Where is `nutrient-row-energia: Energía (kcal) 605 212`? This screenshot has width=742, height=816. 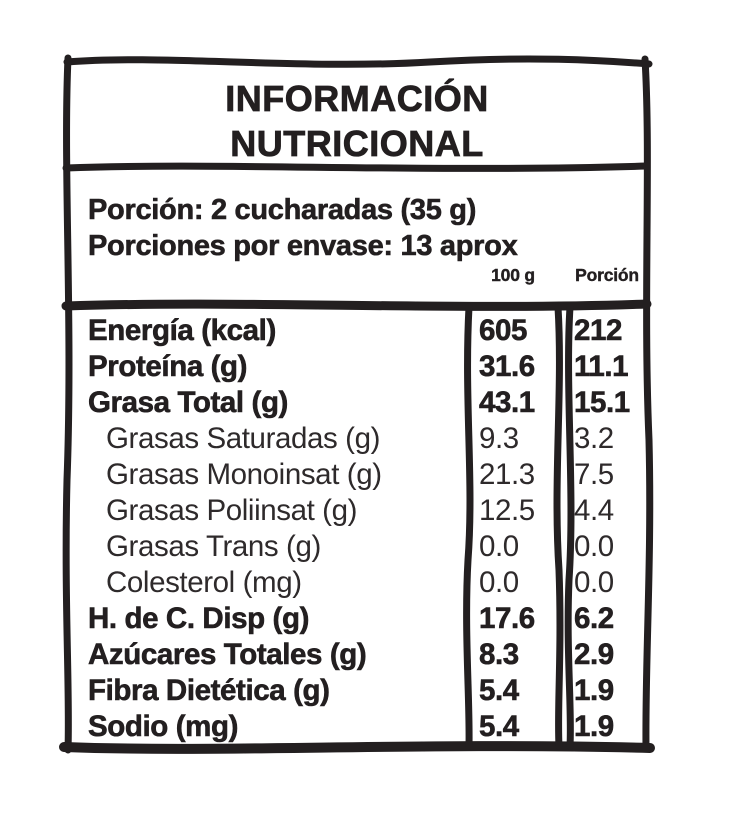
nutrient-row-energia: Energía (kcal) 605 212 is located at coordinates (371, 331).